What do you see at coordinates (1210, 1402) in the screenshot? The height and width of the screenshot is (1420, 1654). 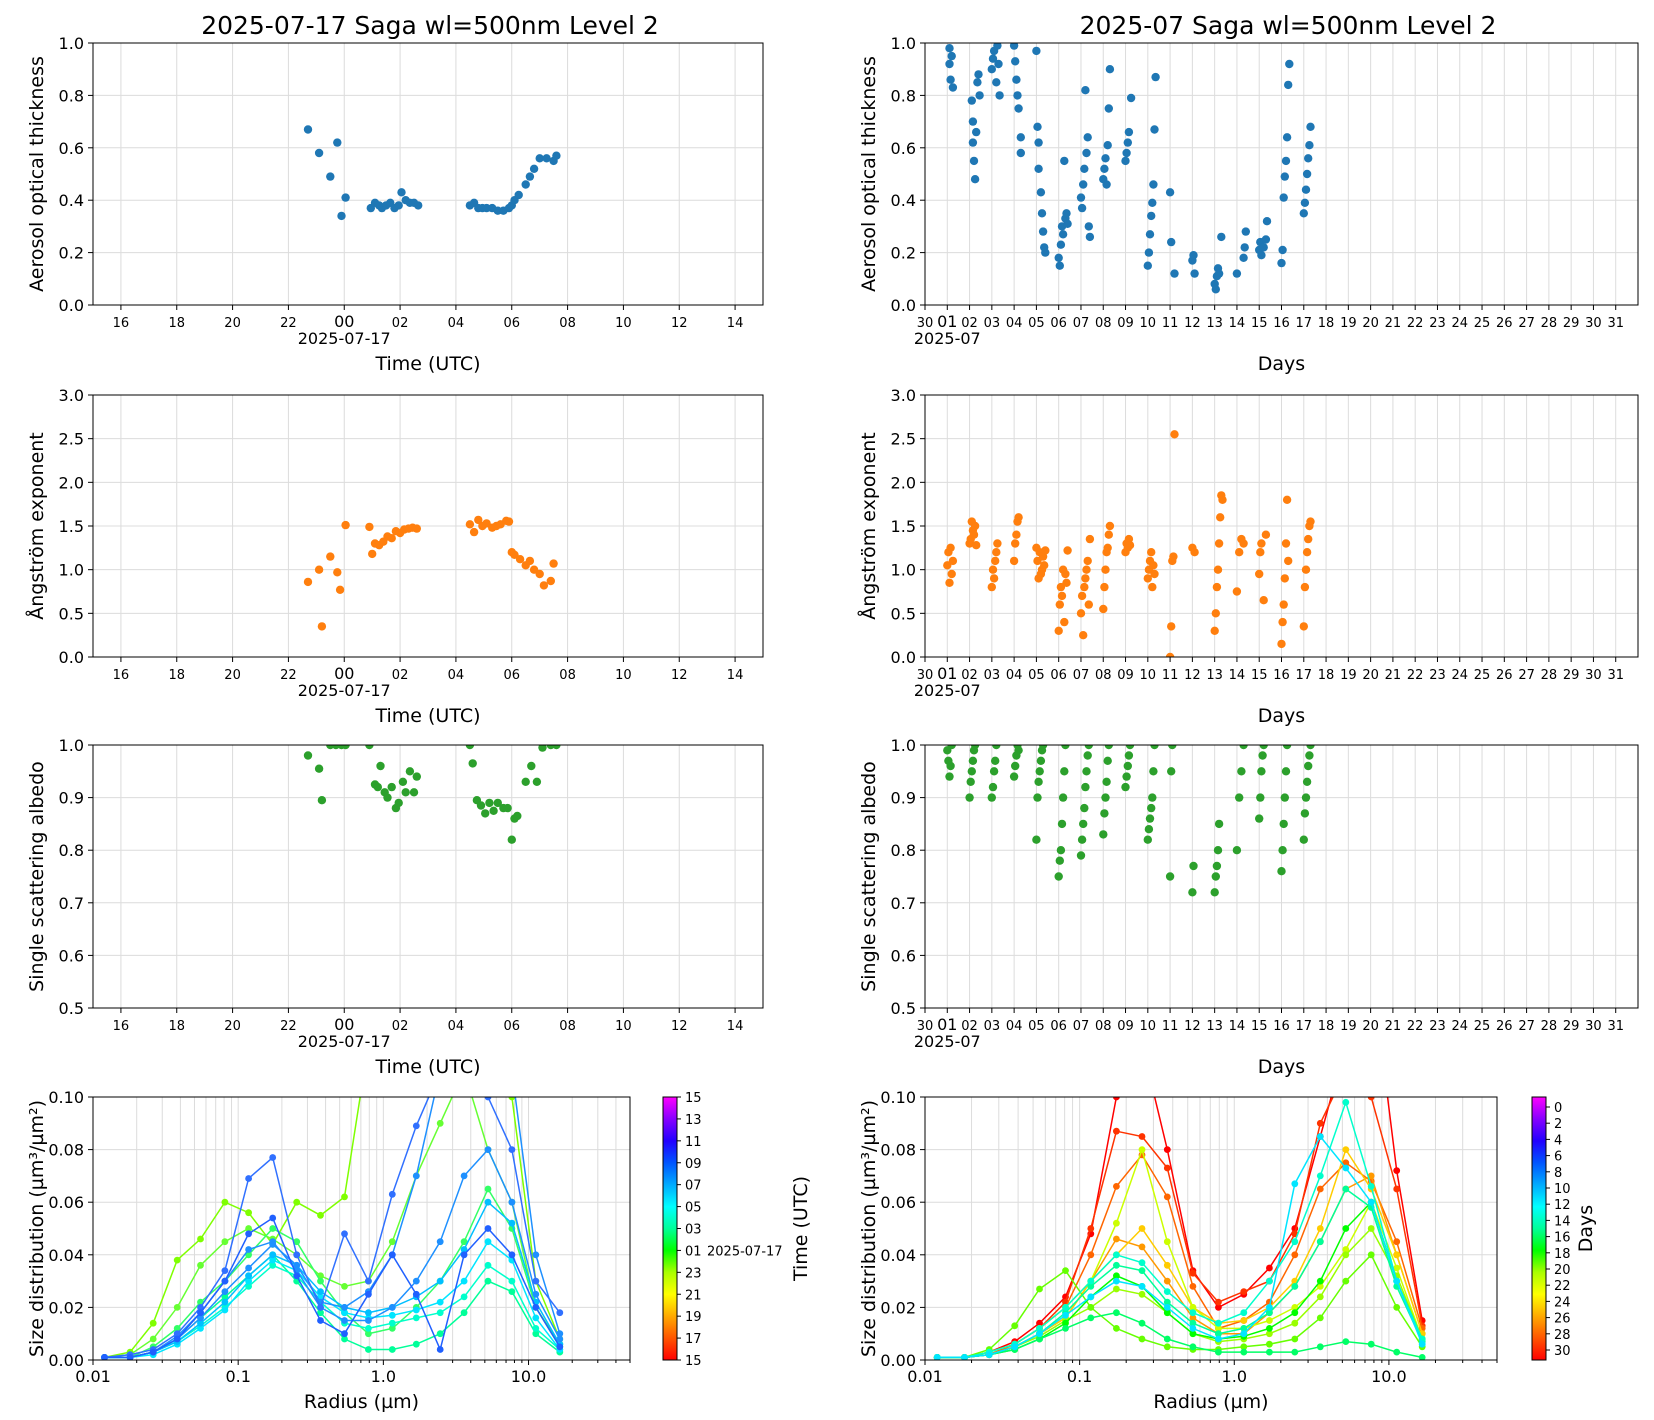 I see `x-axis-label: Radius (µm)` at bounding box center [1210, 1402].